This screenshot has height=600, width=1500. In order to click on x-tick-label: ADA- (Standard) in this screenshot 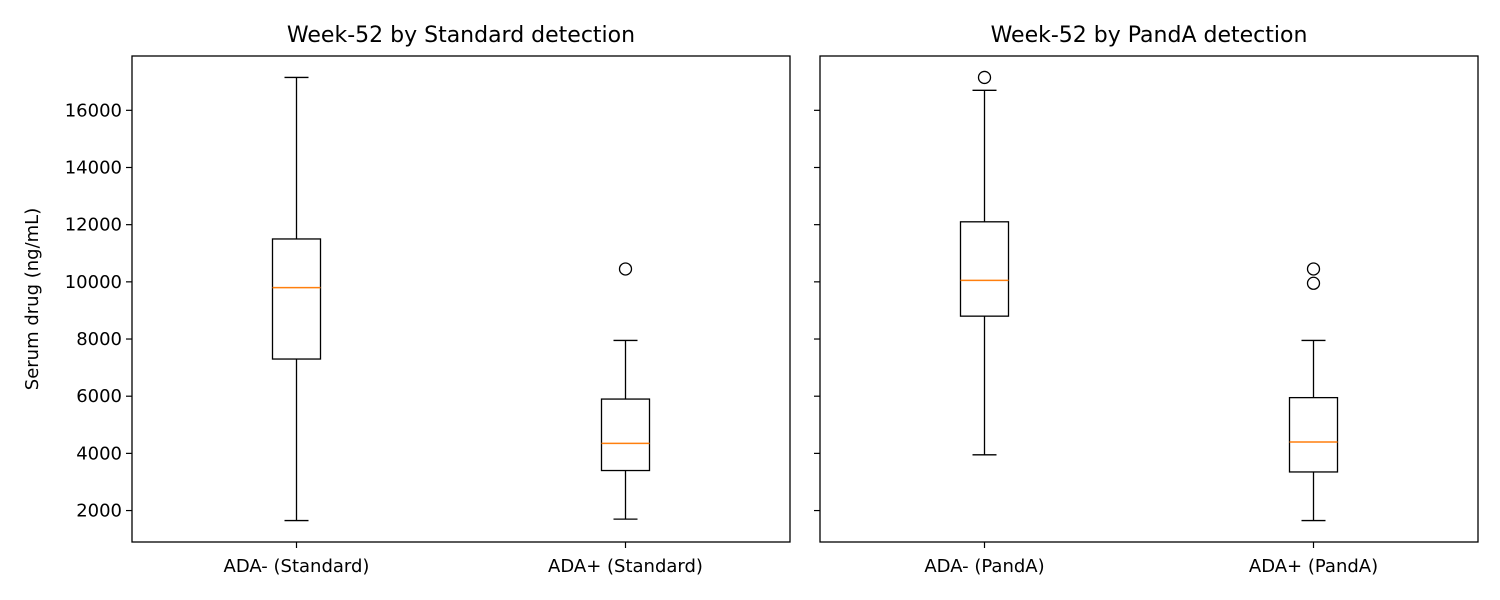, I will do `click(297, 566)`.